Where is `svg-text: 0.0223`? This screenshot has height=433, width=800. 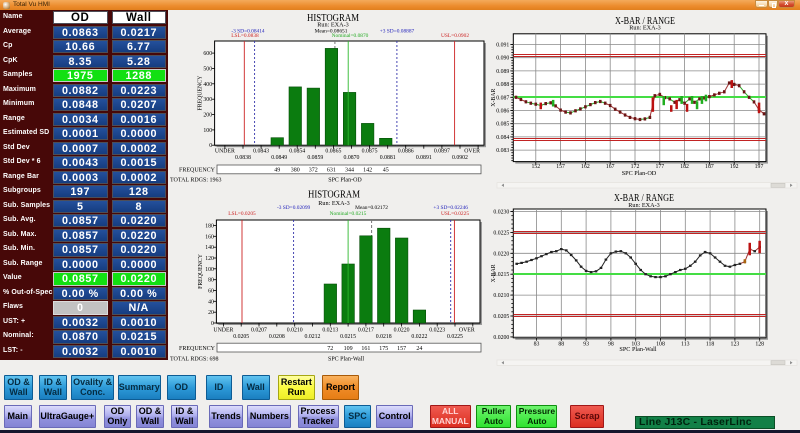
svg-text: 0.0223 is located at coordinates (437, 331).